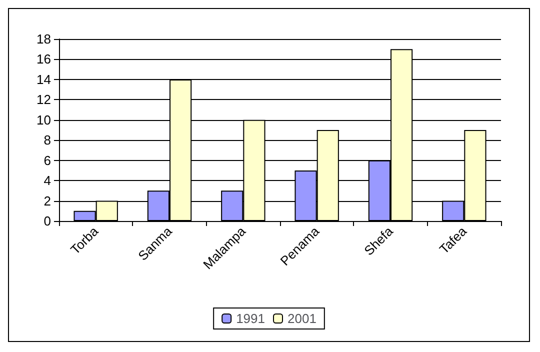 Image resolution: width=540 pixels, height=352 pixels. What do you see at coordinates (43, 79) in the screenshot?
I see `y-tick-label: 14` at bounding box center [43, 79].